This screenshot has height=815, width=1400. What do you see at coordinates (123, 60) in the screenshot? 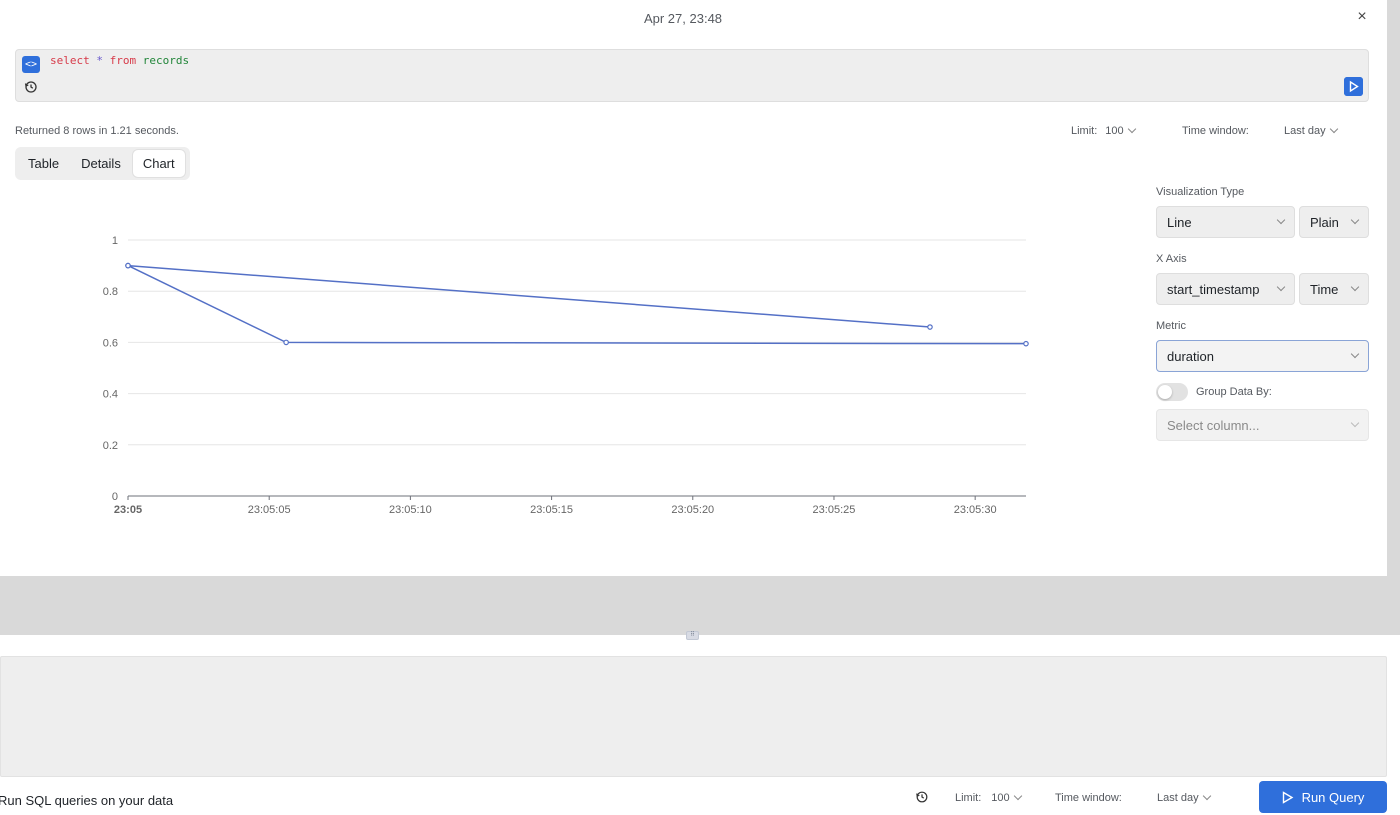
I see `sql-keyword: from` at bounding box center [123, 60].